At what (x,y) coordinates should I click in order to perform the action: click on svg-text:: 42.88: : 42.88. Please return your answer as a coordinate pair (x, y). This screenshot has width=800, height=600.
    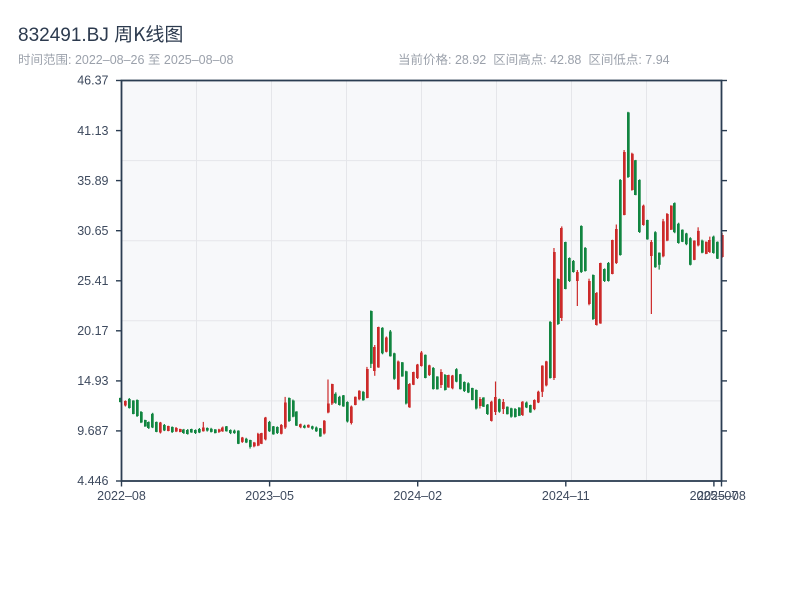
    Looking at the image, I should click on (562, 60).